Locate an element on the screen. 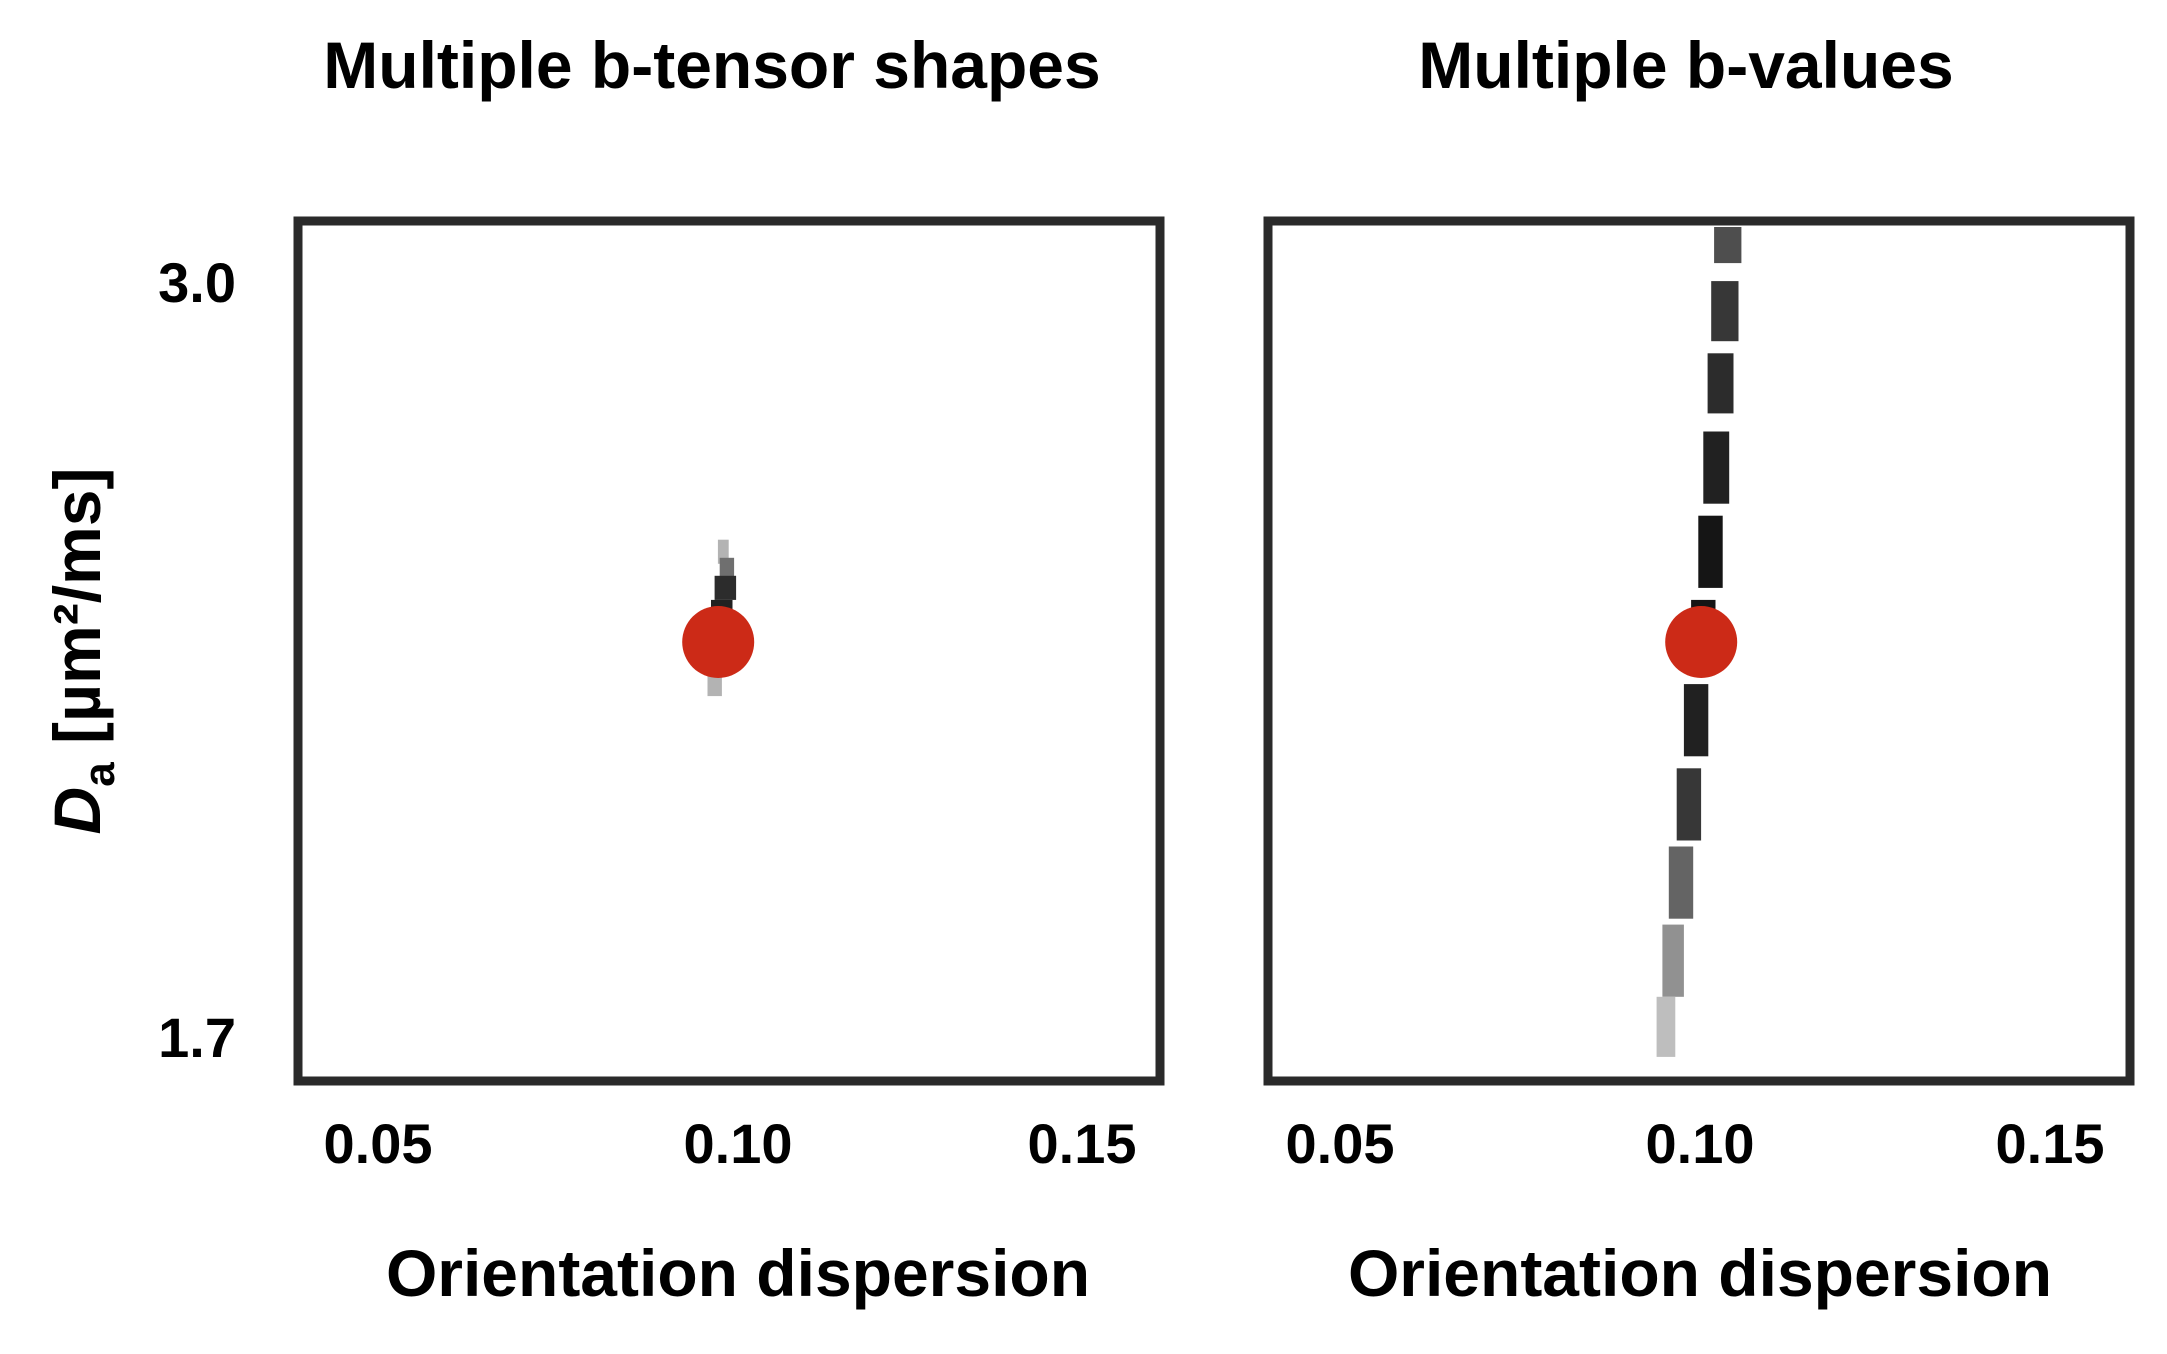 The image size is (2167, 1354). y-axis-label-subscript: a is located at coordinates (99, 774).